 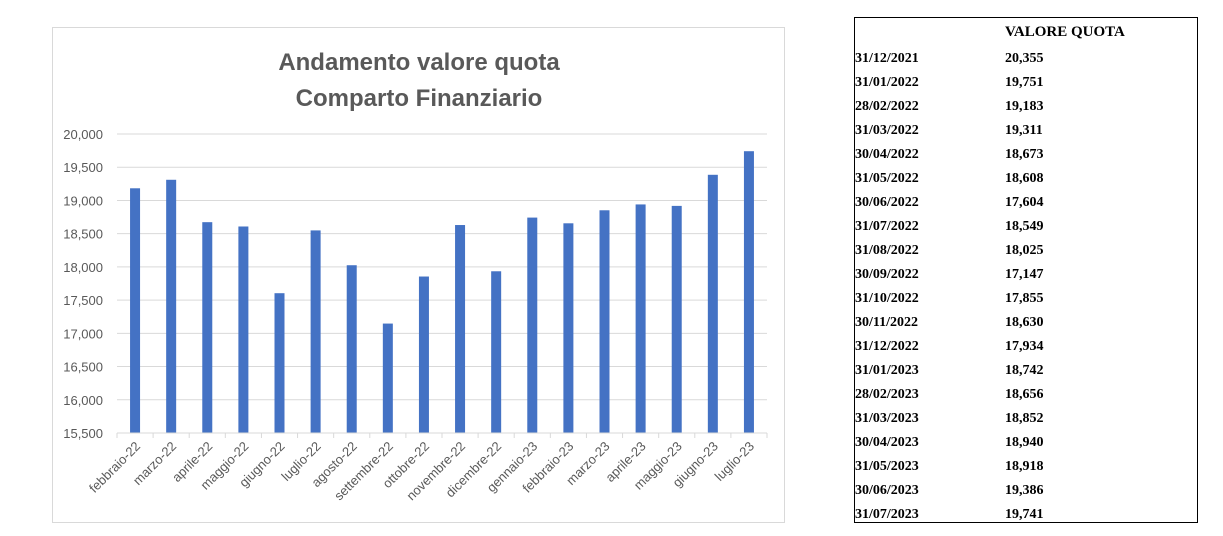 I want to click on row-value: 18,918, so click(x=1024, y=466).